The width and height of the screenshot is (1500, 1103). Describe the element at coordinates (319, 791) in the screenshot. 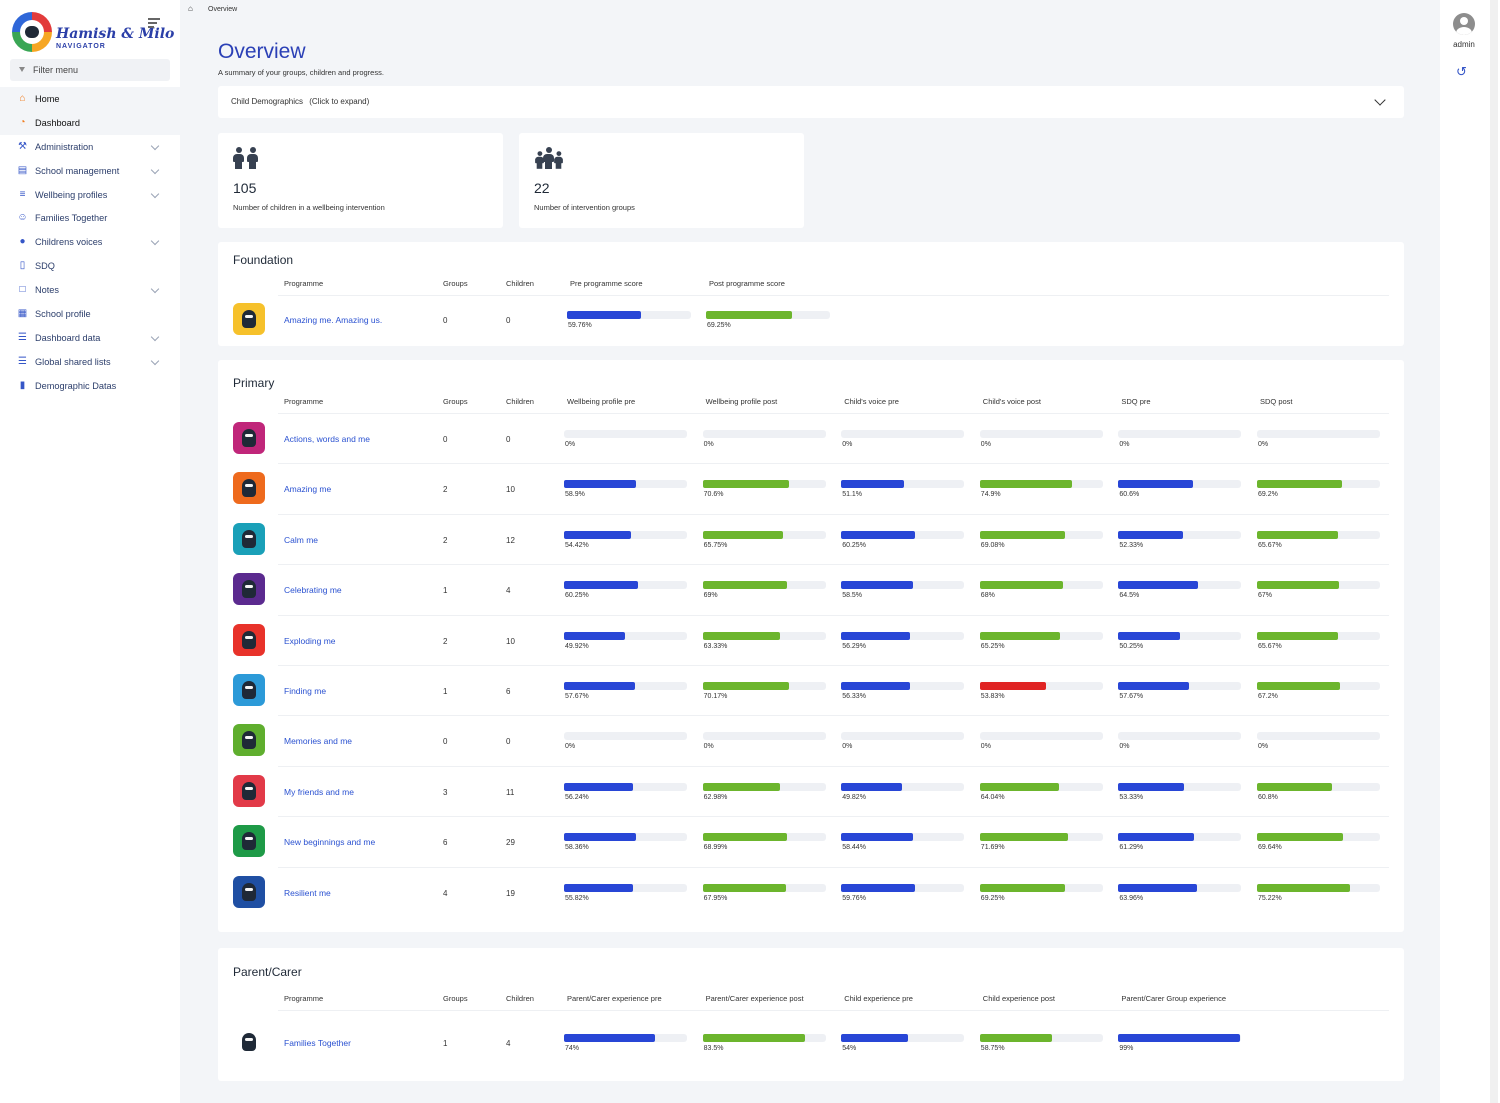

I see `programme-link: My friends and me` at that location.